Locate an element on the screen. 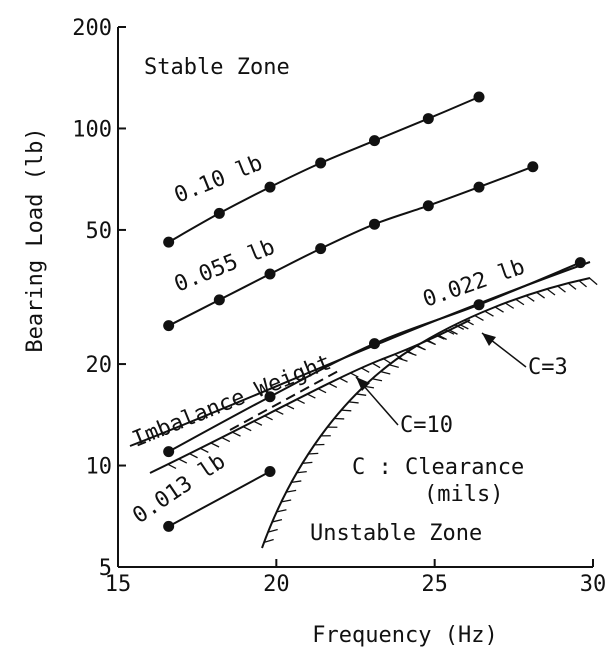 The image size is (616, 650). c10-label: C=10 is located at coordinates (426, 425).